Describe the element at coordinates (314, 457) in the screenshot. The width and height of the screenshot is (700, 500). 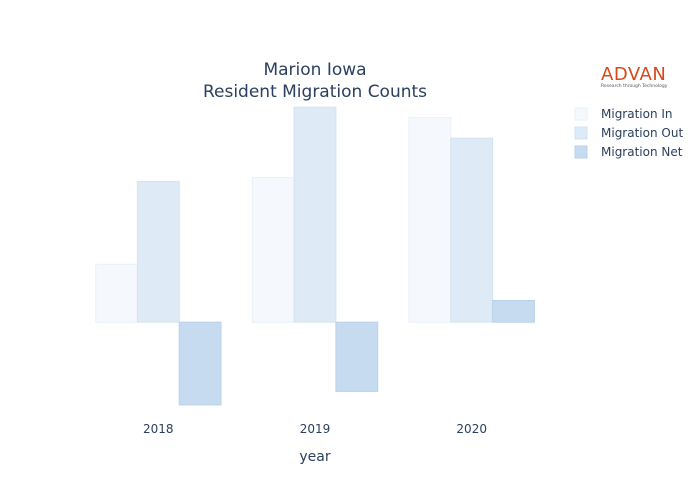
I see `x-axis-title: year` at that location.